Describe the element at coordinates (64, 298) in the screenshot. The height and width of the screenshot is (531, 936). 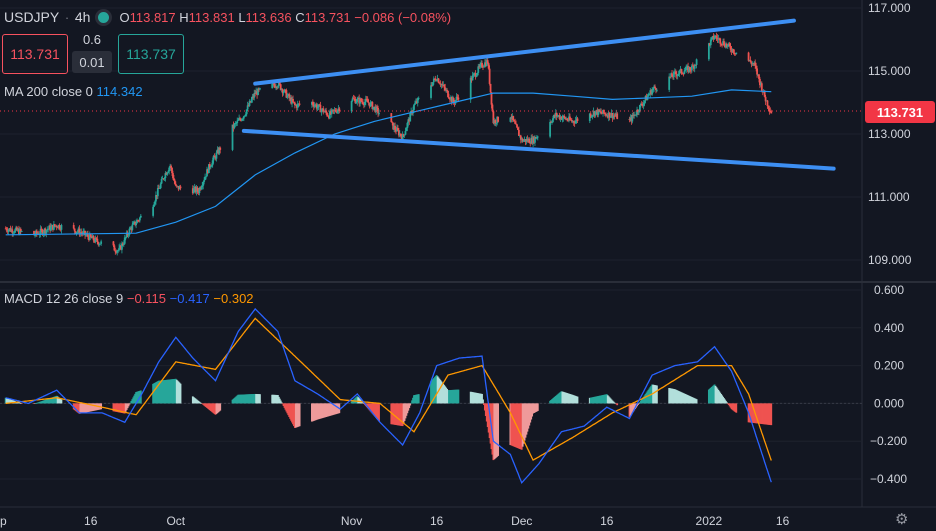
I see `macd-label: MACD 12 26 close 9` at that location.